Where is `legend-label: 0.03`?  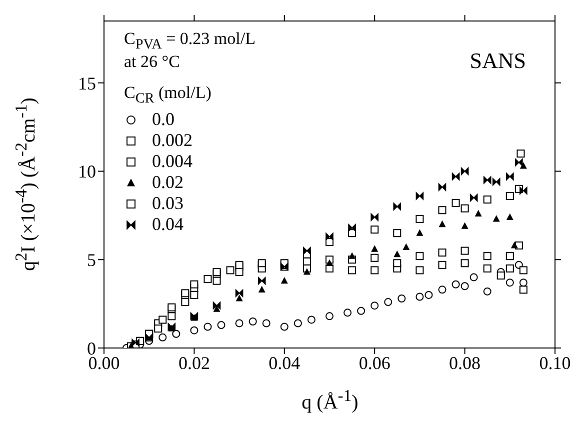 legend-label: 0.03 is located at coordinates (168, 203).